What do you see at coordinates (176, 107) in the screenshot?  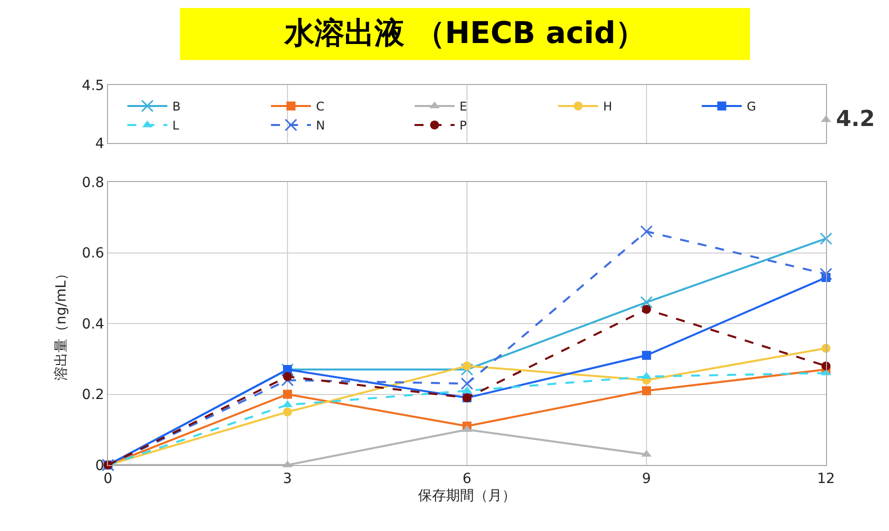 I see `legend-label: B` at bounding box center [176, 107].